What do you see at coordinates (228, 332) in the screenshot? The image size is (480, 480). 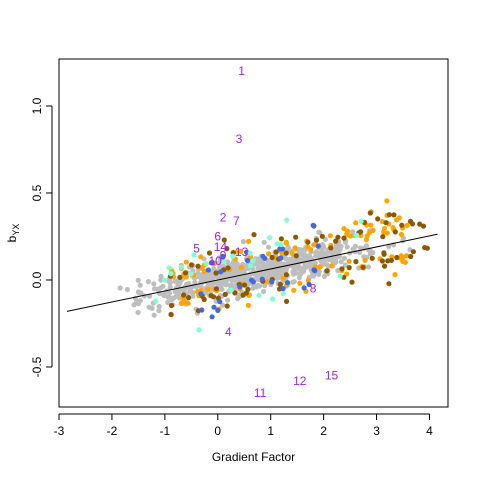 I see `point-label-4: 4` at bounding box center [228, 332].